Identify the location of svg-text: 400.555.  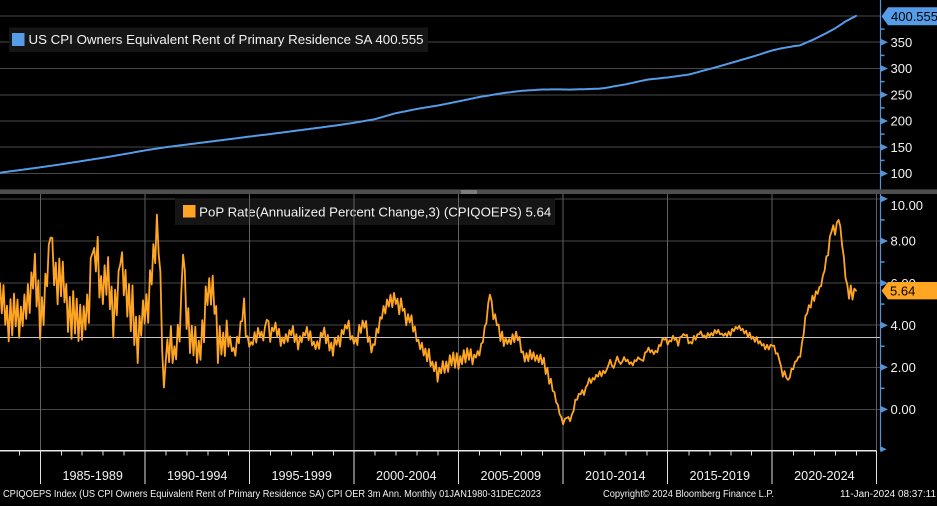
(914, 16).